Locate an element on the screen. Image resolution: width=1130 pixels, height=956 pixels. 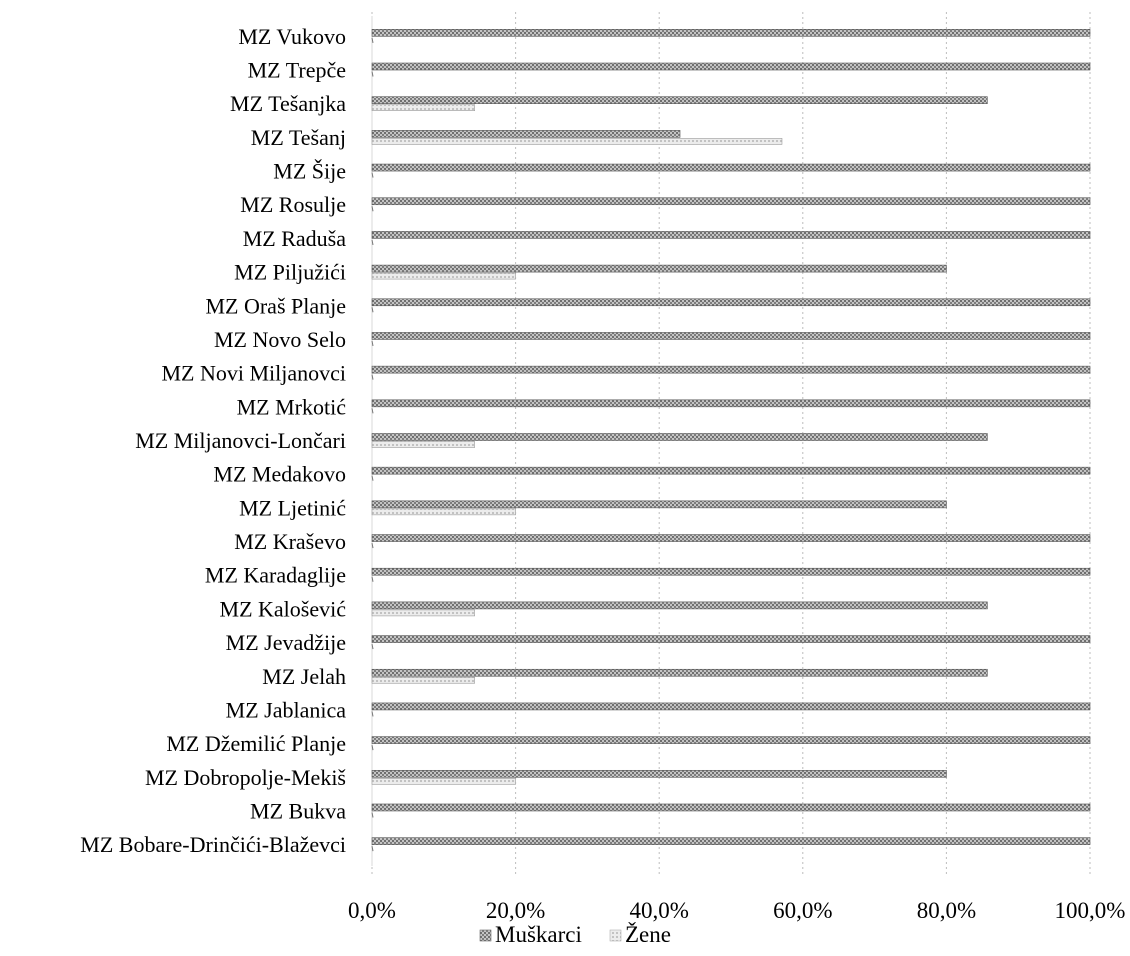
legend-label-zene: Žene is located at coordinates (648, 934).